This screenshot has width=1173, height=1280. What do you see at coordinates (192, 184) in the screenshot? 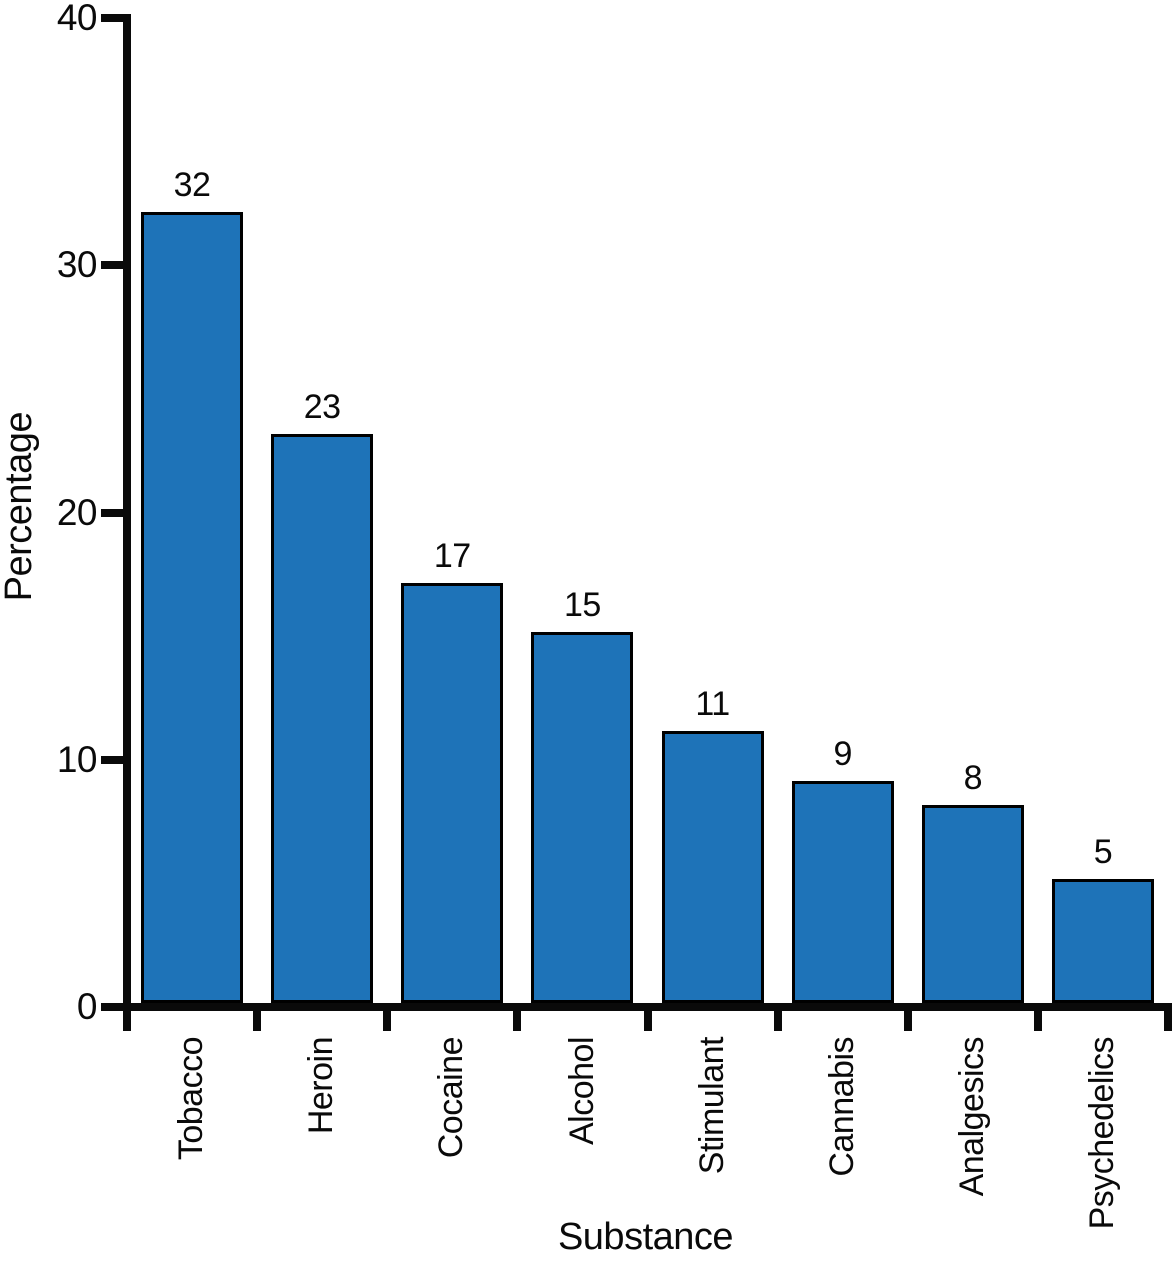
I see `bar-value-label: 32` at bounding box center [192, 184].